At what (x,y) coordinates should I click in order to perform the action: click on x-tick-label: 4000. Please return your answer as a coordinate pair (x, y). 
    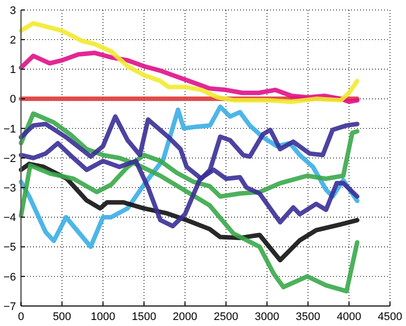
    Looking at the image, I should click on (349, 317).